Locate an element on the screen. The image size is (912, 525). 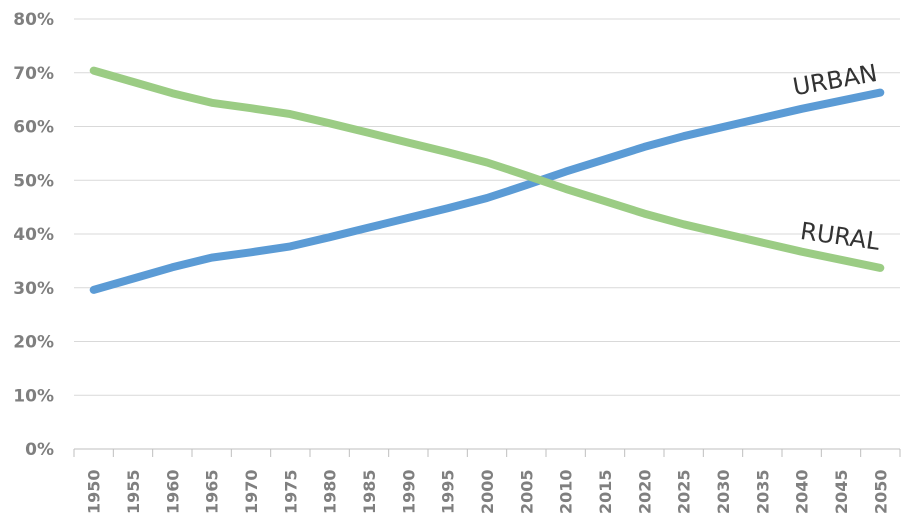
x-tick-label: 2035 is located at coordinates (762, 491).